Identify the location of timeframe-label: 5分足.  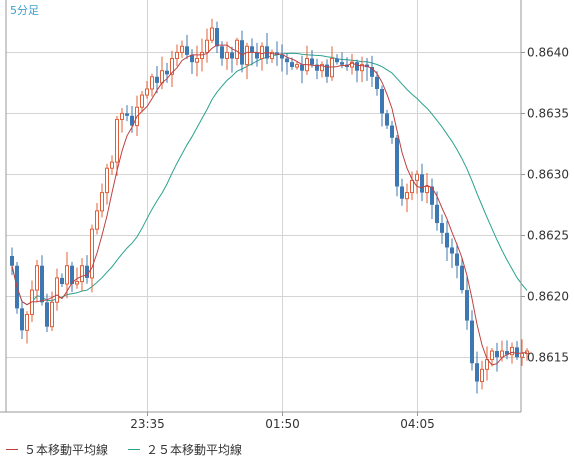
(24, 10).